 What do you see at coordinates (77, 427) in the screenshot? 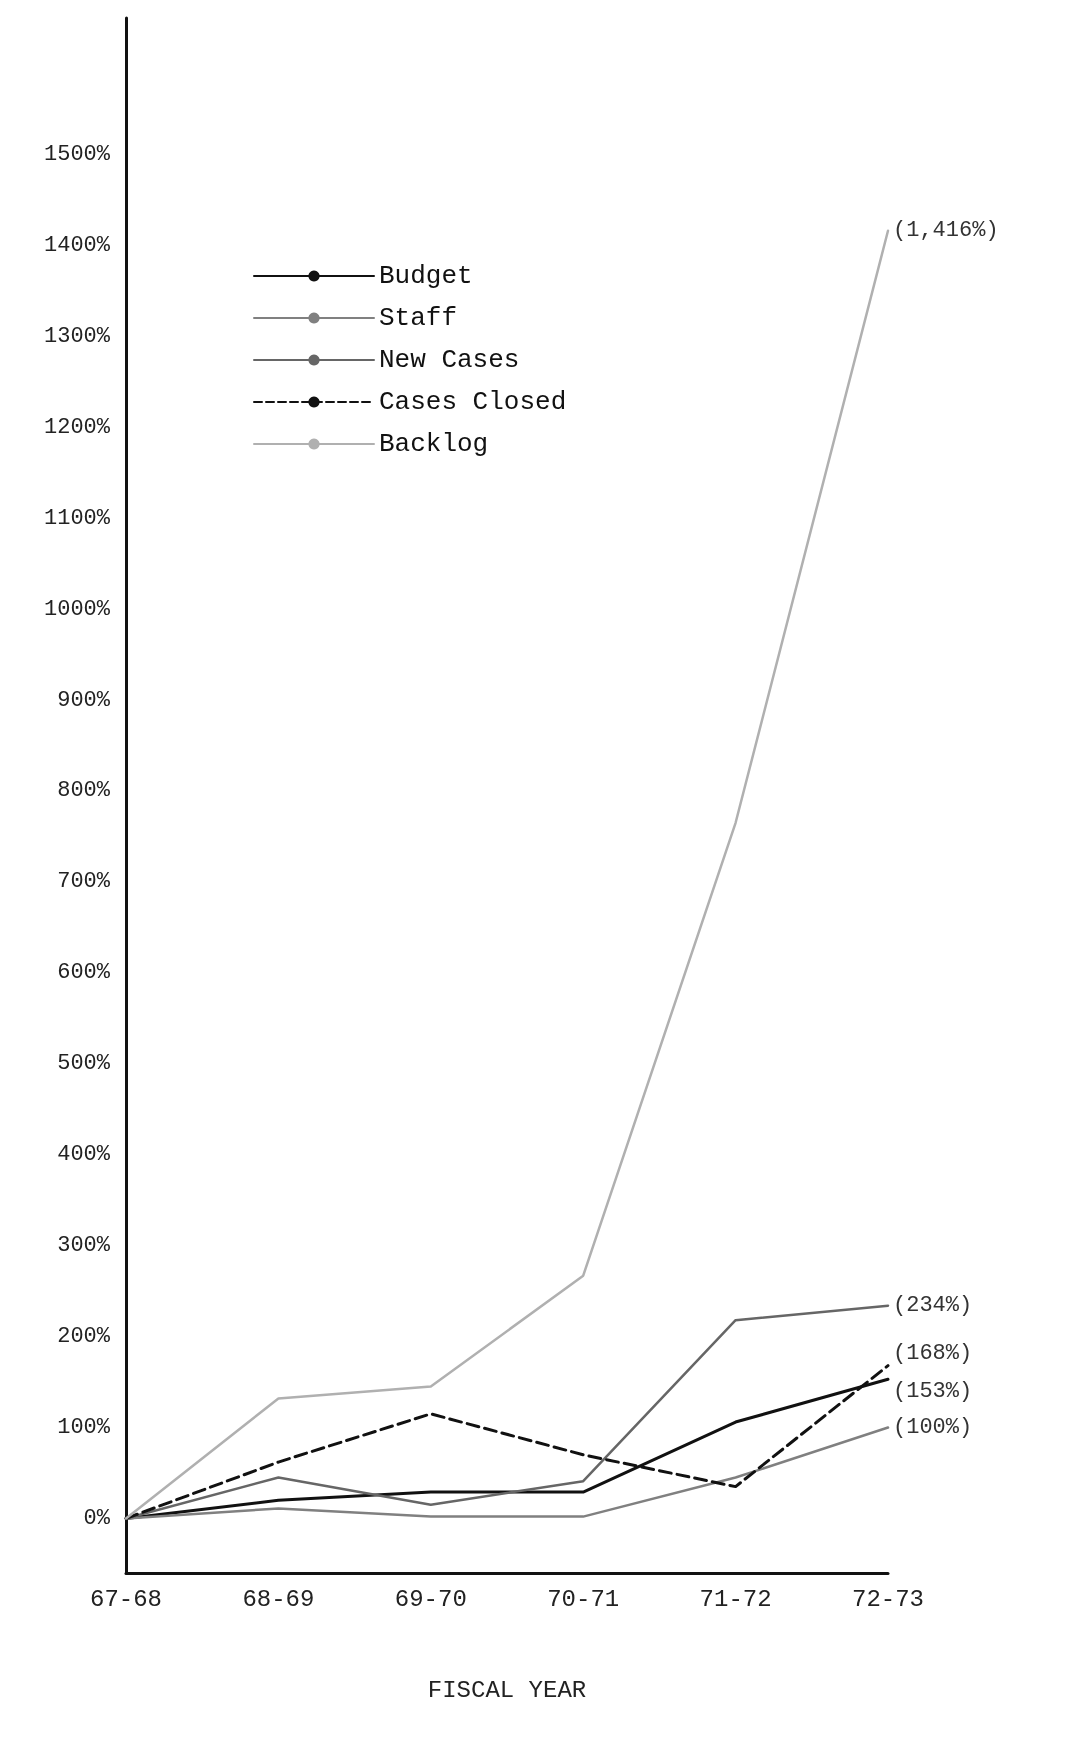
I see `y-tick-label: 1200%` at bounding box center [77, 427].